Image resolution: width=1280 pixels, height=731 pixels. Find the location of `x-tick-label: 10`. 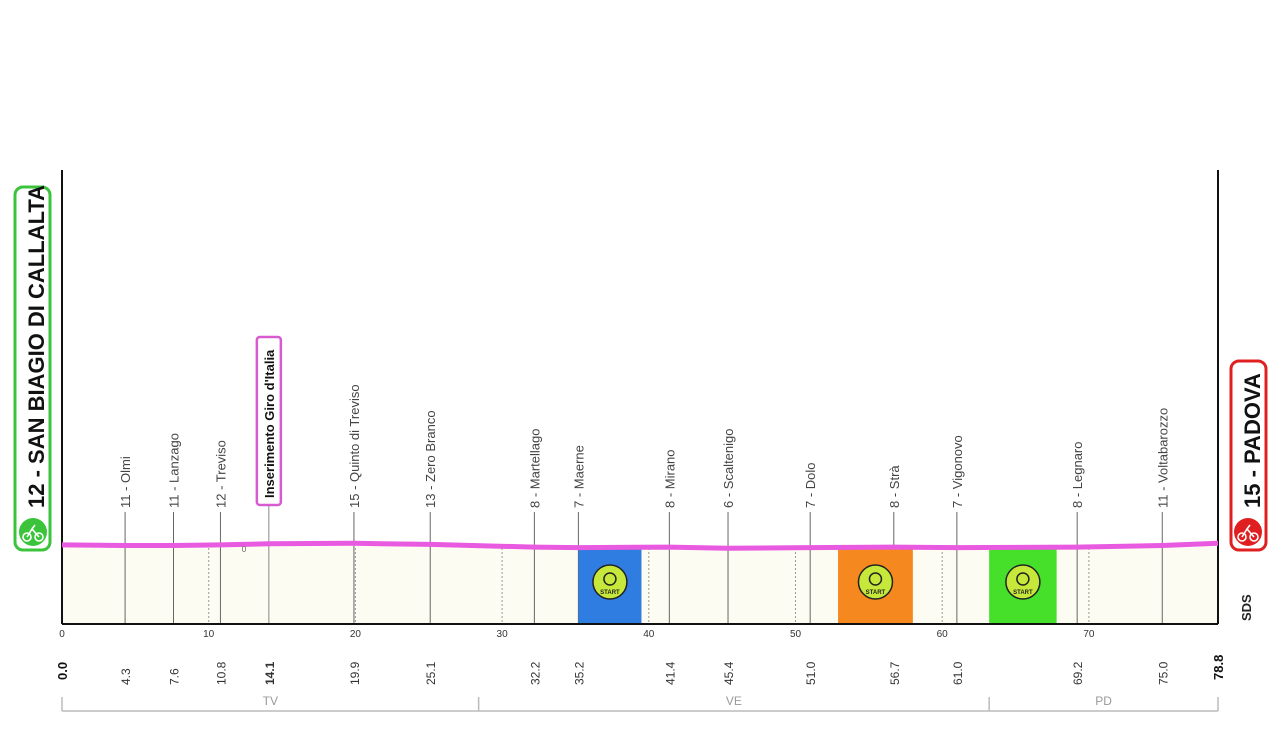

x-tick-label: 10 is located at coordinates (209, 634).